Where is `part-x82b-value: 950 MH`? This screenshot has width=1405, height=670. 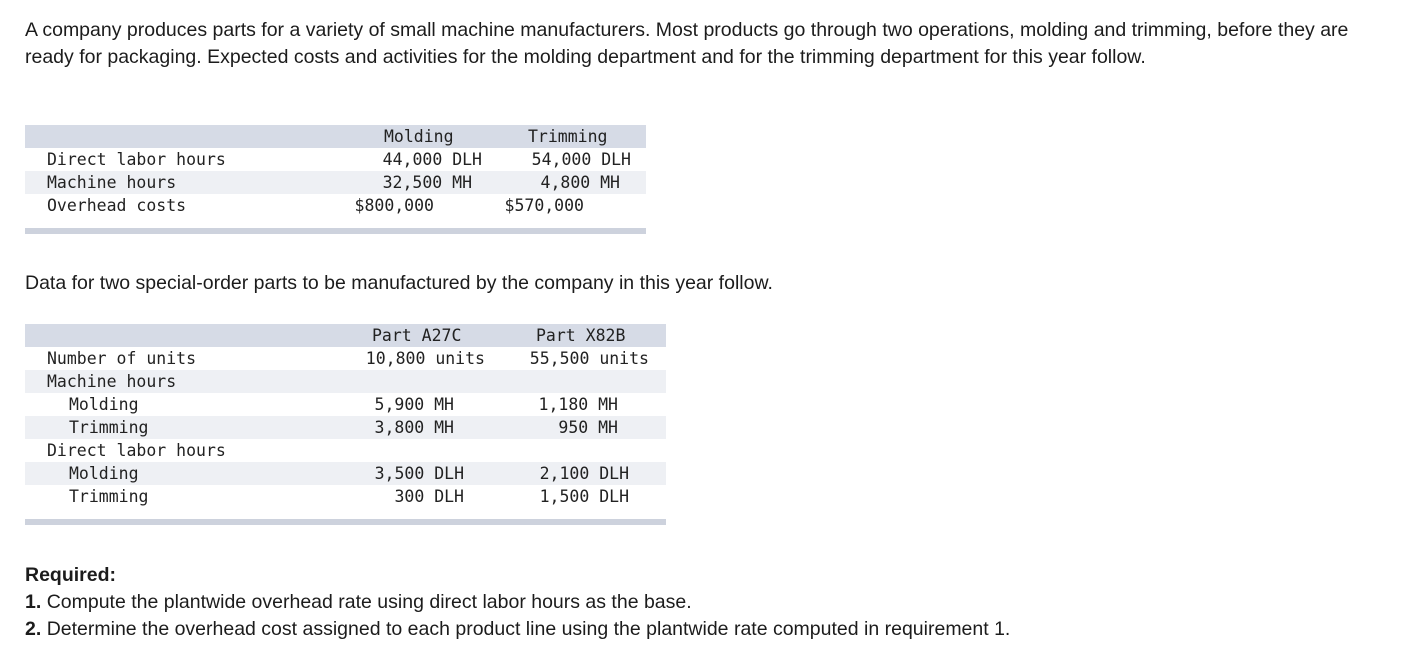 part-x82b-value: 950 MH is located at coordinates (588, 427).